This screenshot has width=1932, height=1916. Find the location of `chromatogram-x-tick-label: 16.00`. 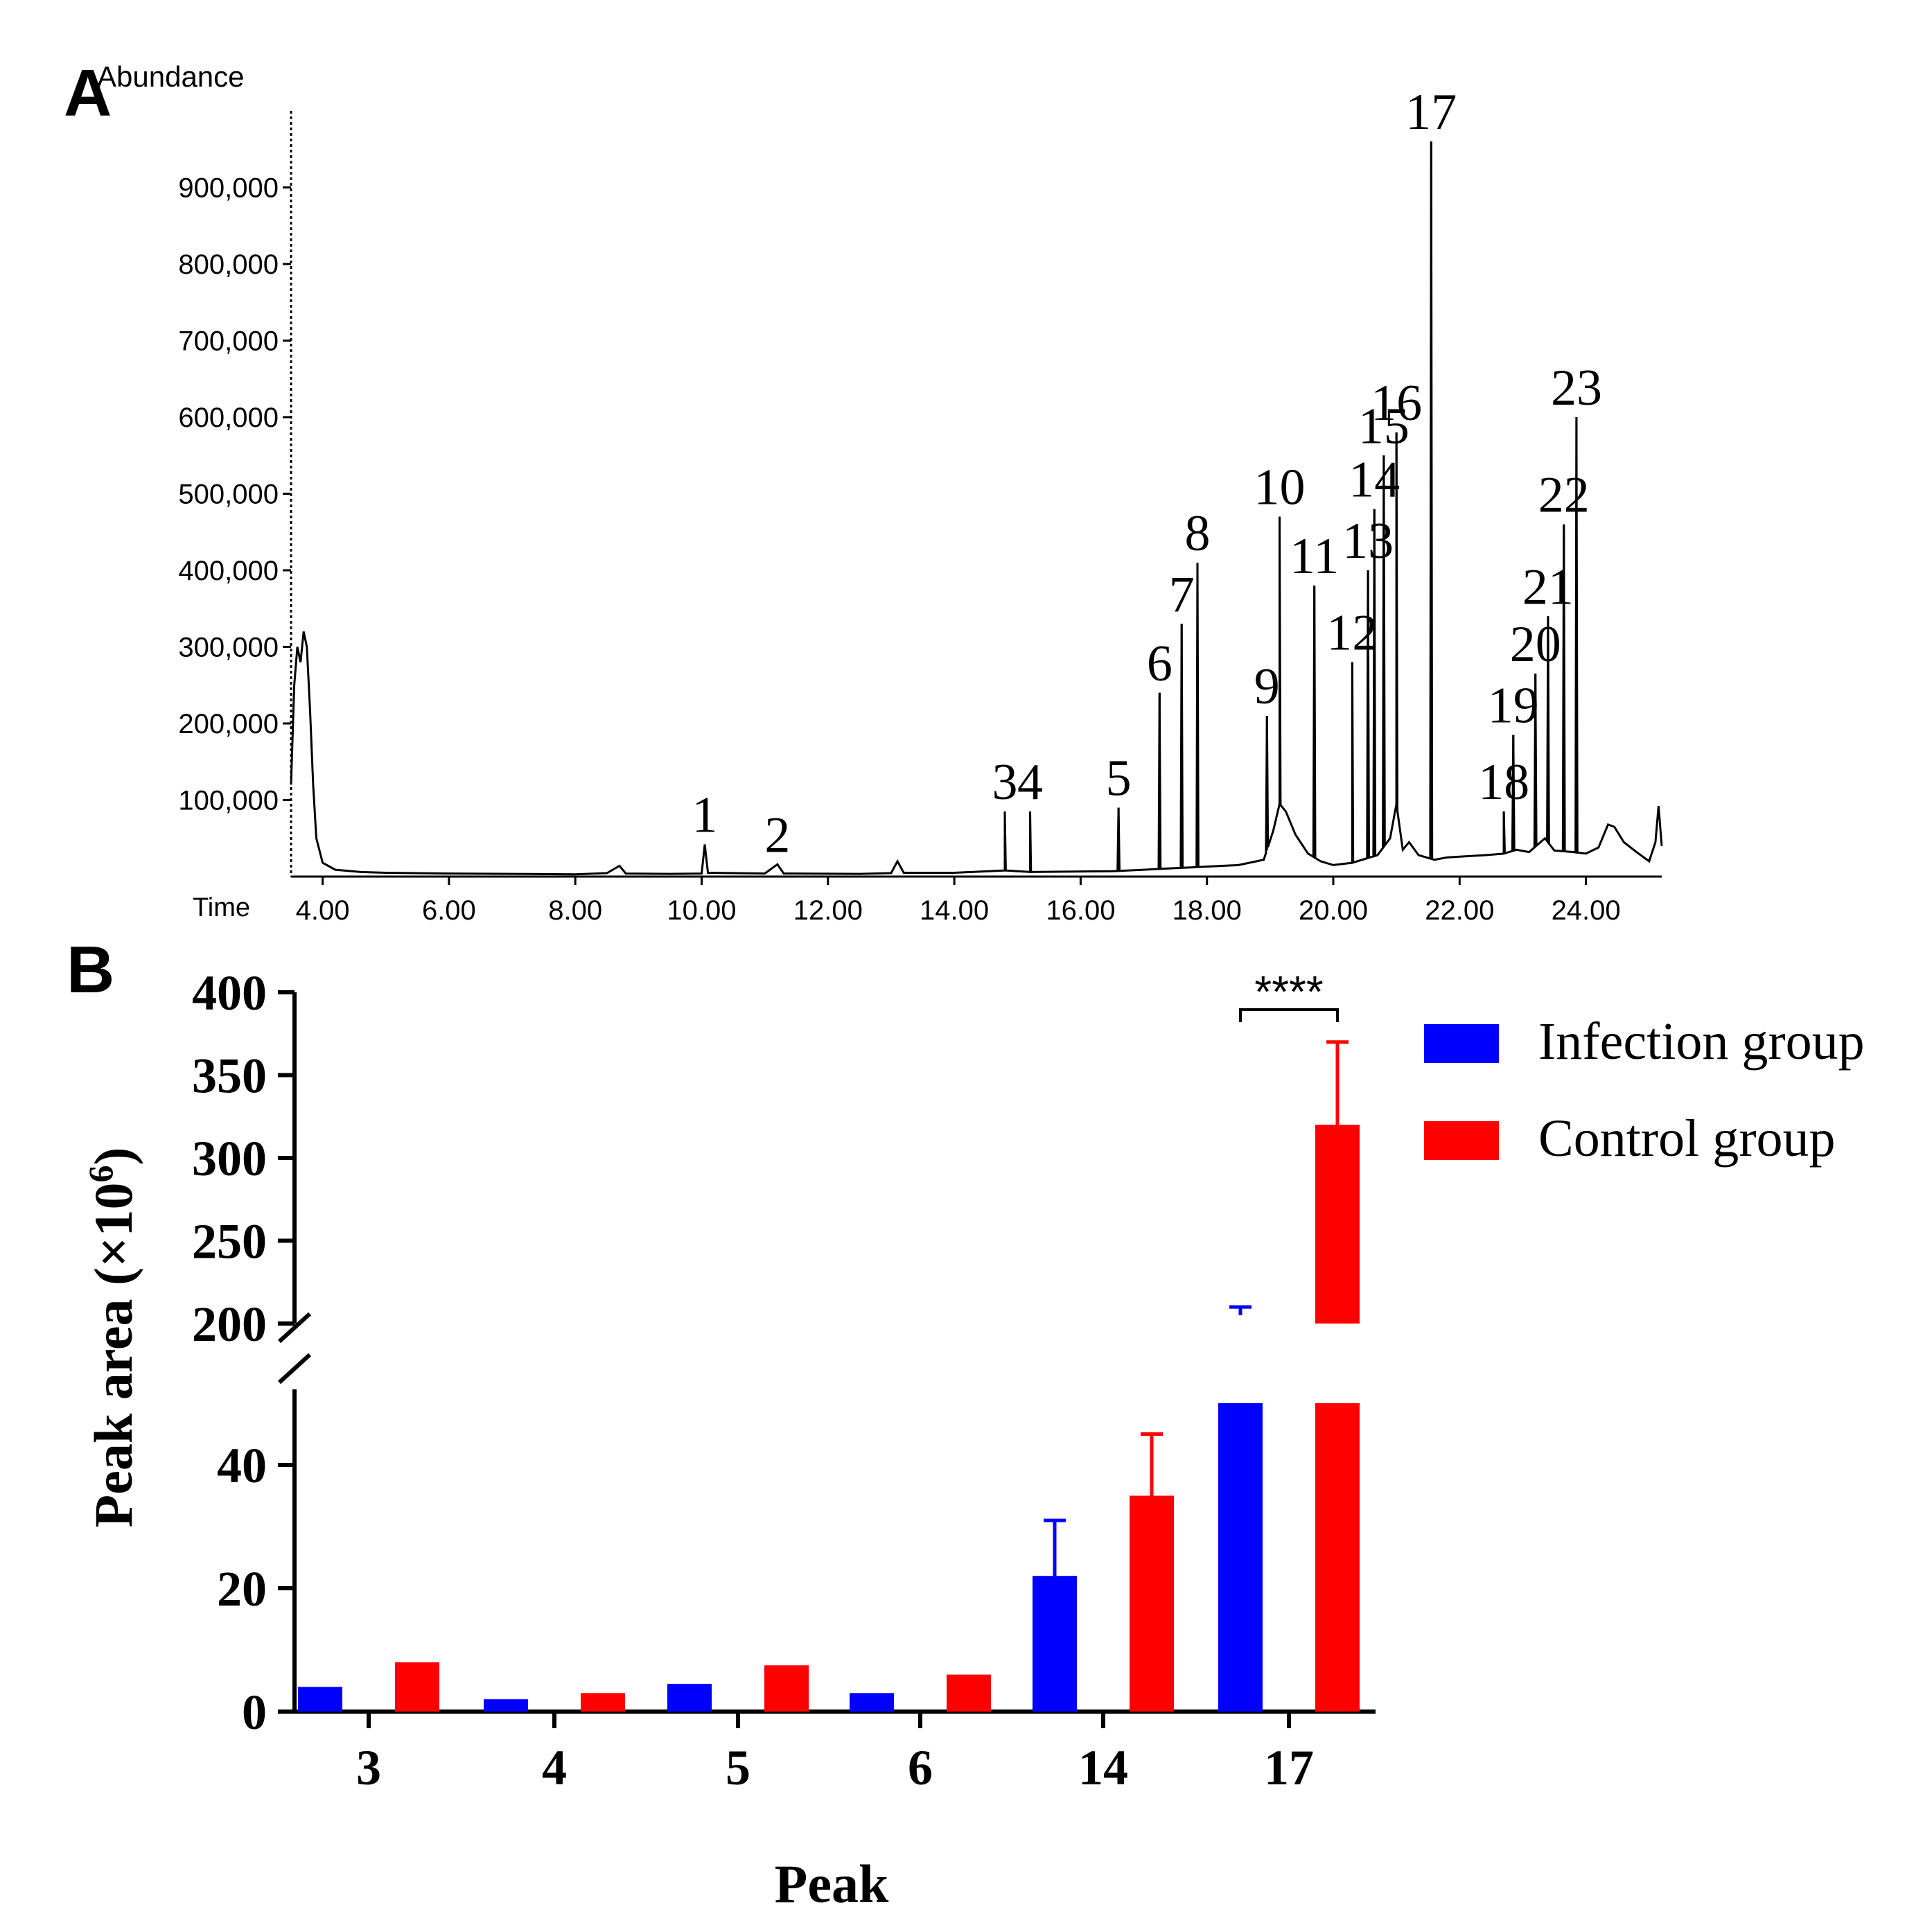

chromatogram-x-tick-label: 16.00 is located at coordinates (1080, 910).